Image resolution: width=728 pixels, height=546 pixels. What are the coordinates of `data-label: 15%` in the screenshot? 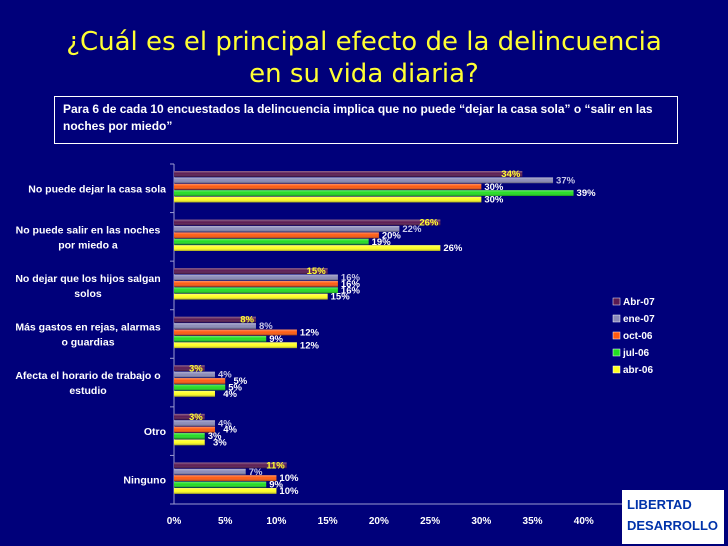 It's located at (317, 271).